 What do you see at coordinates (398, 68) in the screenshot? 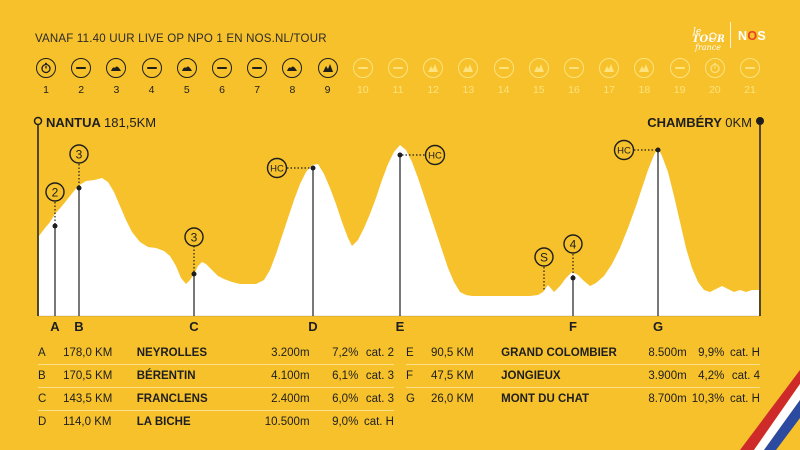
I see `stage-11-badge` at bounding box center [398, 68].